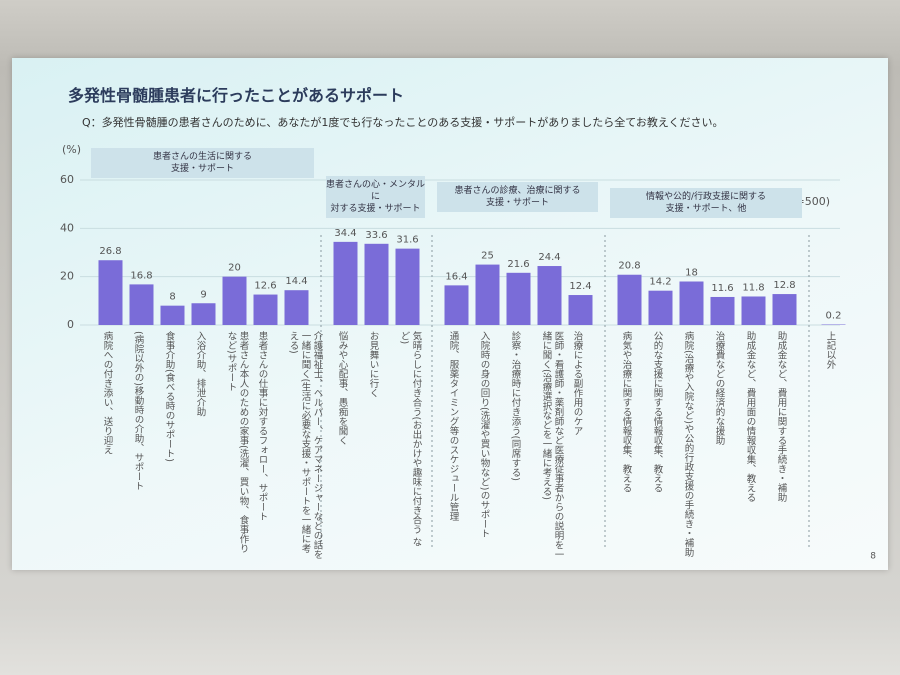 The width and height of the screenshot is (900, 675). What do you see at coordinates (688, 444) in the screenshot?
I see `category-label: 病院(治療や入院など)や公的行政支援の手続き・補助` at bounding box center [688, 444].